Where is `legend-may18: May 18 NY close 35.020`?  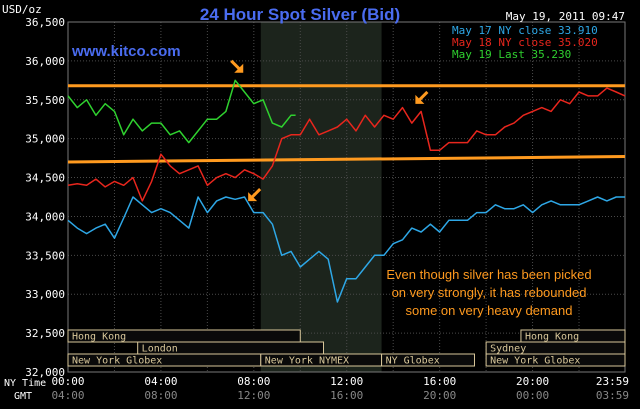
legend-may18: May 18 NY close 35.020 is located at coordinates (525, 42).